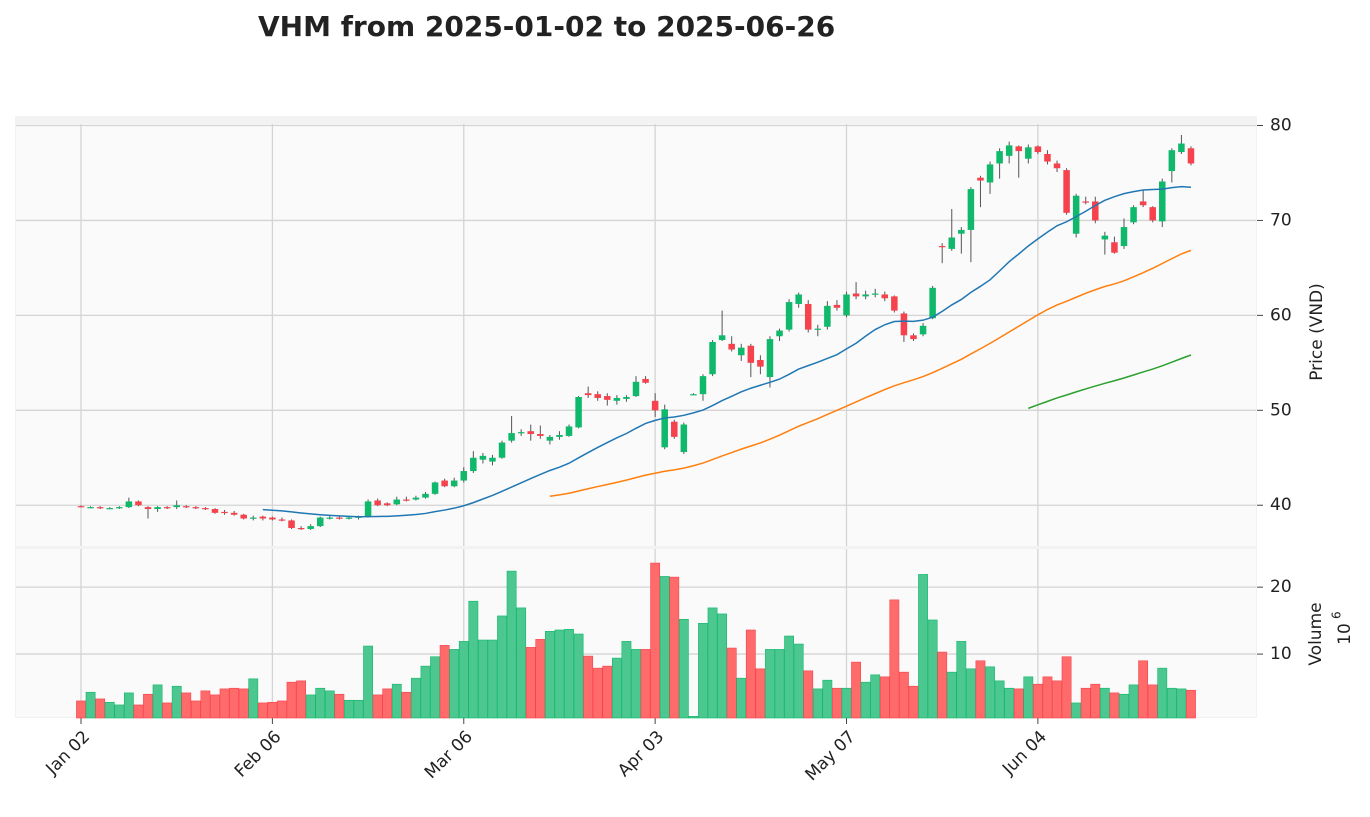 The height and width of the screenshot is (817, 1370). Describe the element at coordinates (1281, 587) in the screenshot. I see `volume-tick-label: 20` at that location.